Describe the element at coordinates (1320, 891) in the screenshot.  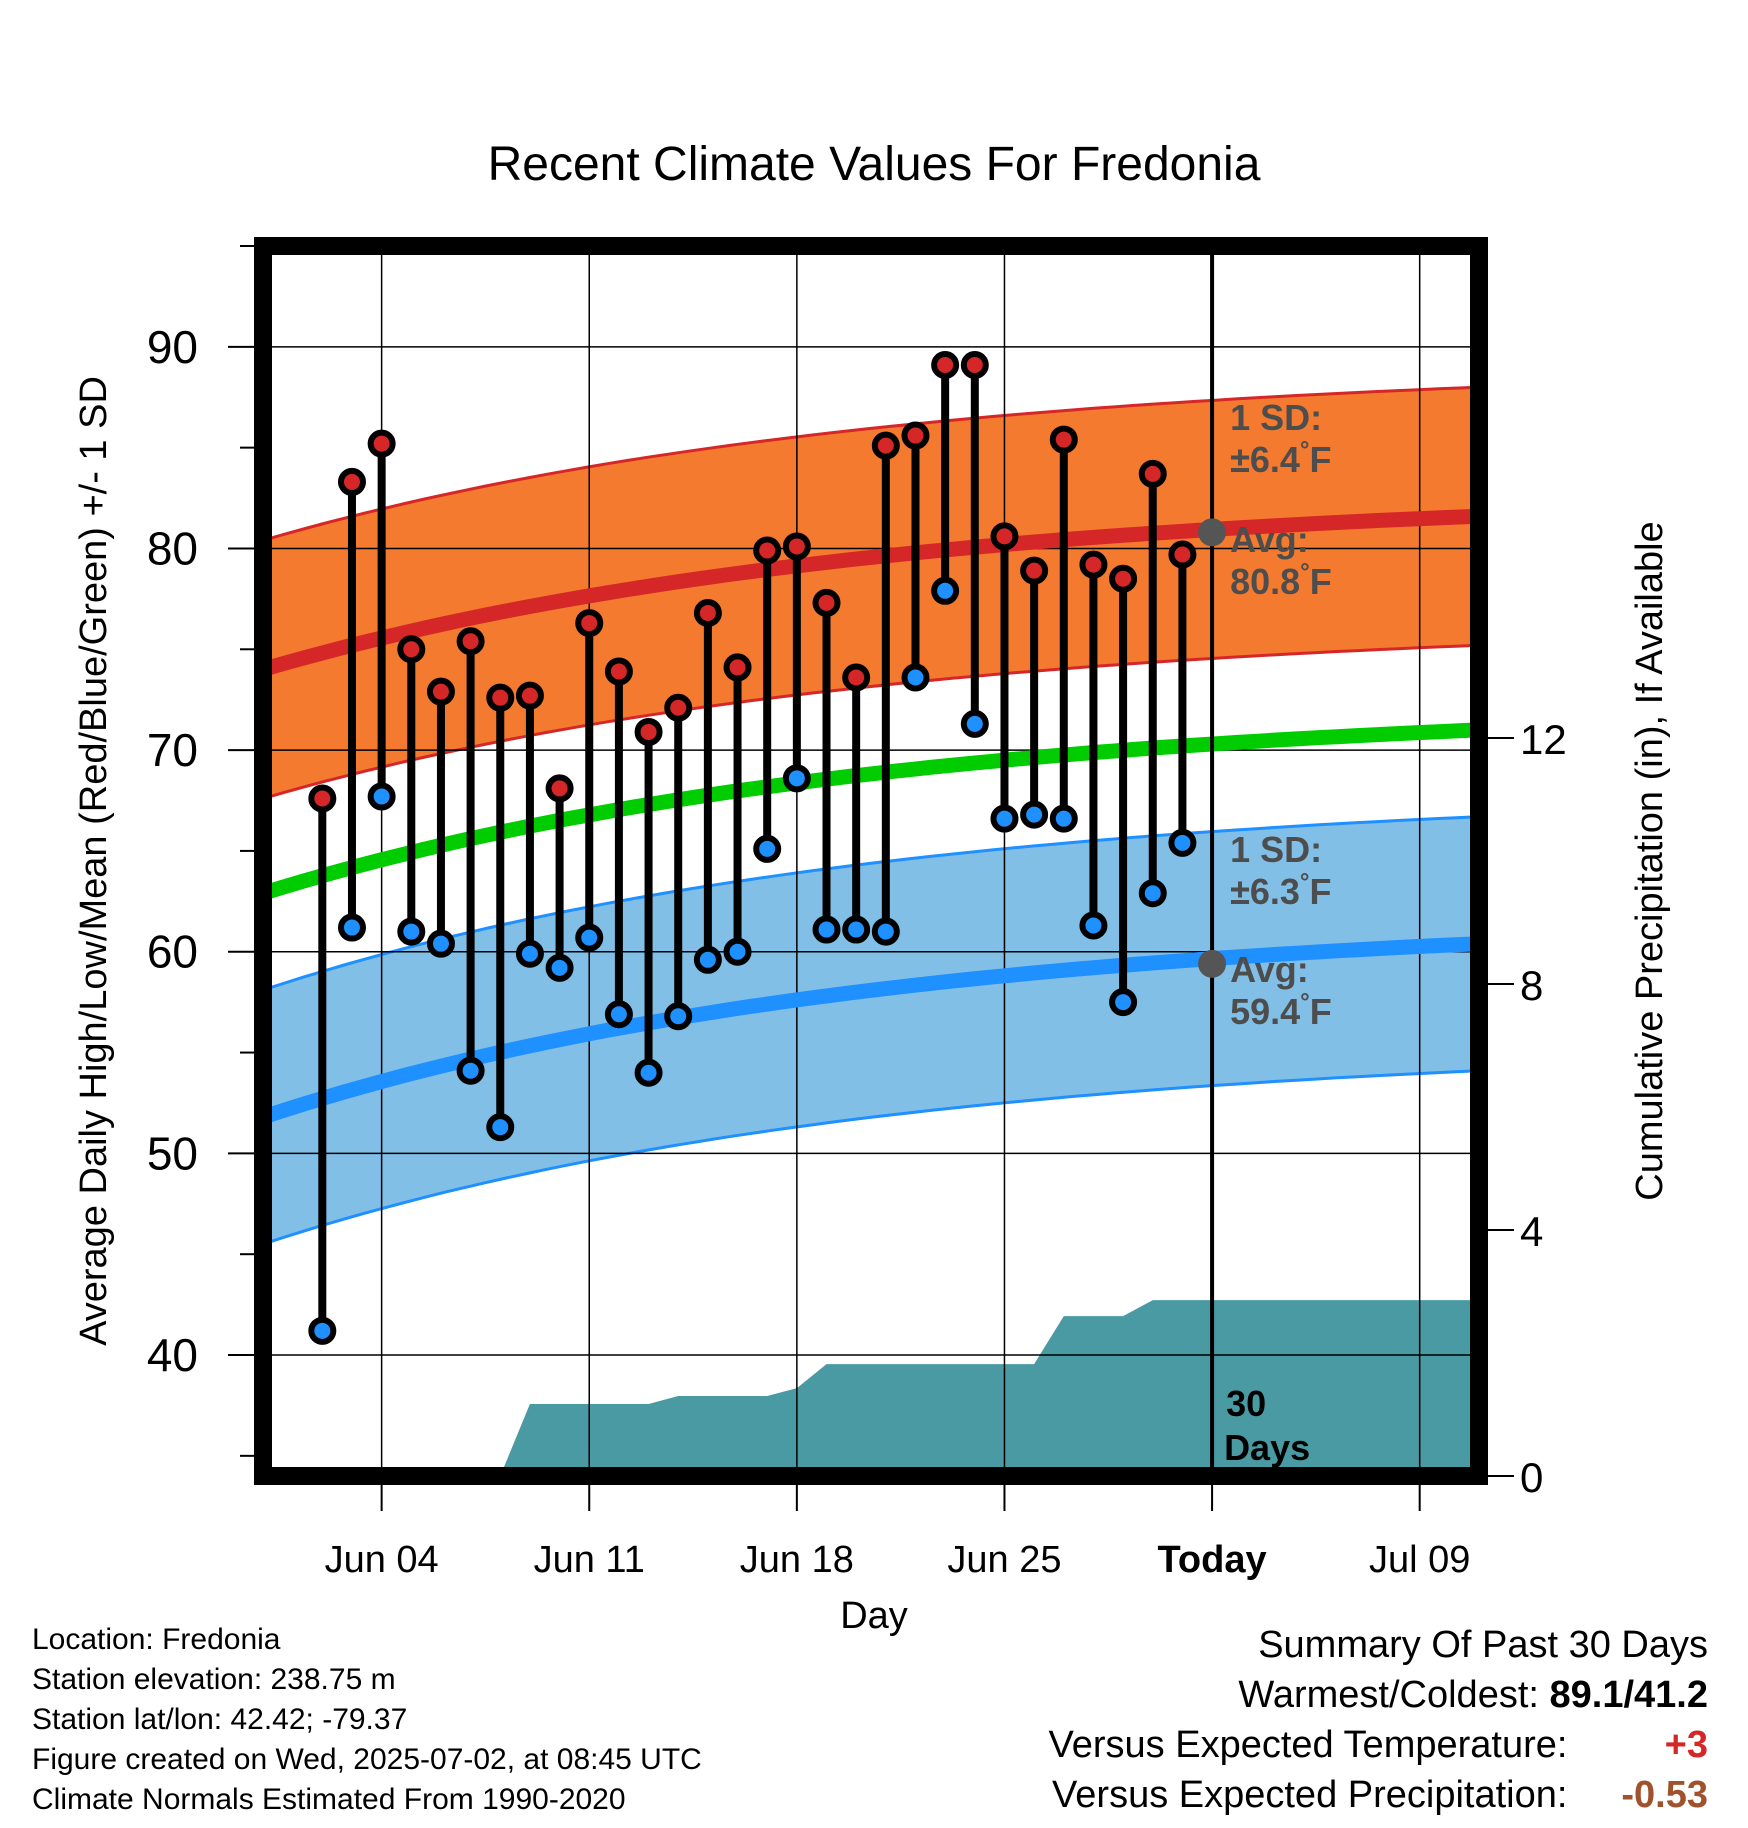
I see `low-sd-value-unit: F` at that location.